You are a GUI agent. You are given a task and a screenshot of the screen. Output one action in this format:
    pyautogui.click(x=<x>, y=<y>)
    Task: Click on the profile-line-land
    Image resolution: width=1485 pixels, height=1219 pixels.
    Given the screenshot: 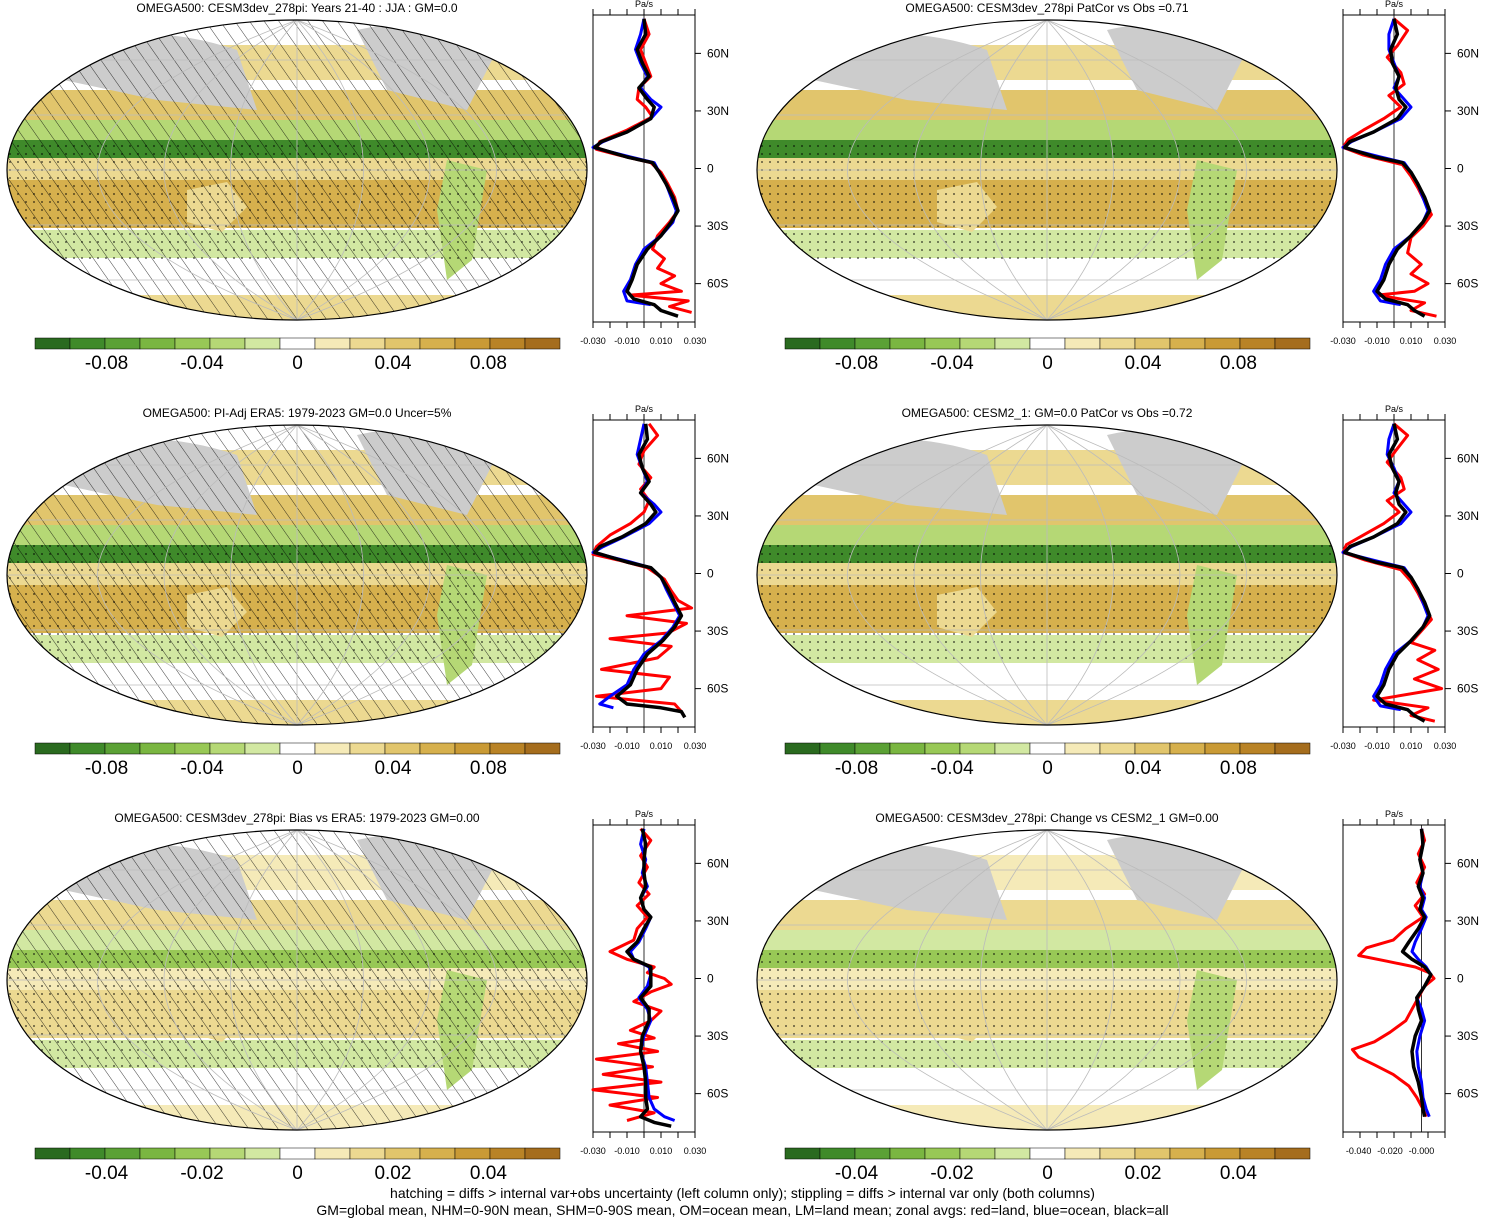 What is the action you would take?
    pyautogui.click(x=632, y=974)
    